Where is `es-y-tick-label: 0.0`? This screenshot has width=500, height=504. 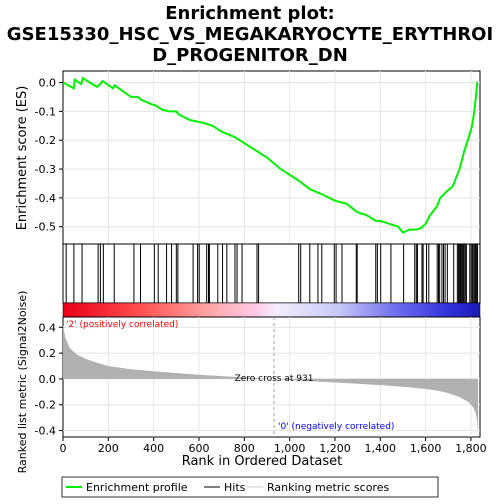 es-y-tick-label: 0.0 is located at coordinates (48, 83).